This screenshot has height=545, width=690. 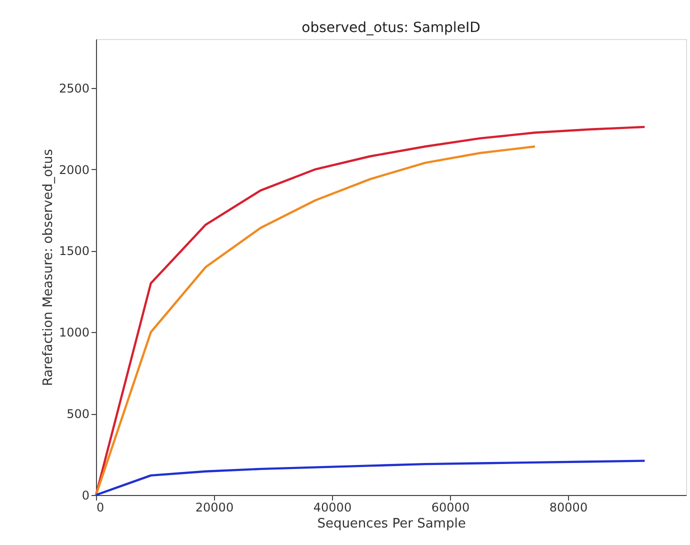 What do you see at coordinates (391, 524) in the screenshot?
I see `x-axis-title: Sequences Per Sample` at bounding box center [391, 524].